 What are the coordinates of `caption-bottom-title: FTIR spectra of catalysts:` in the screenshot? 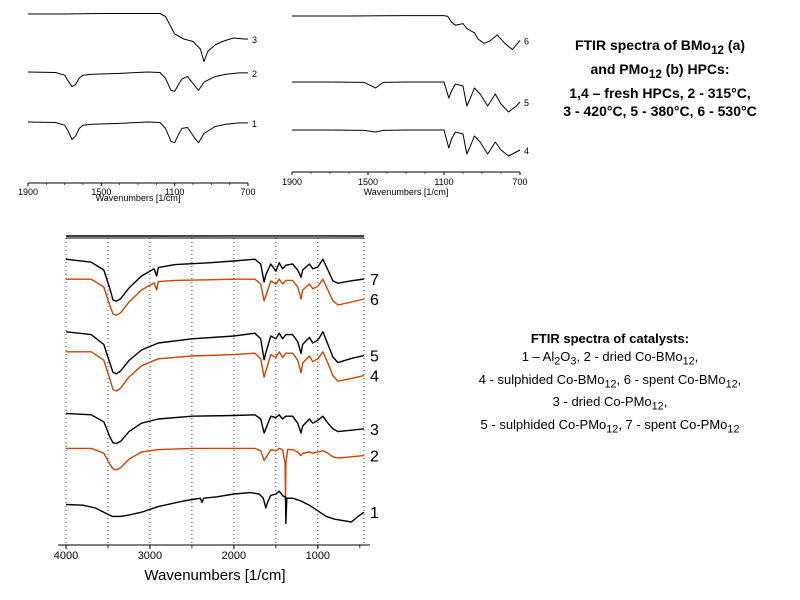 It's located at (610, 338).